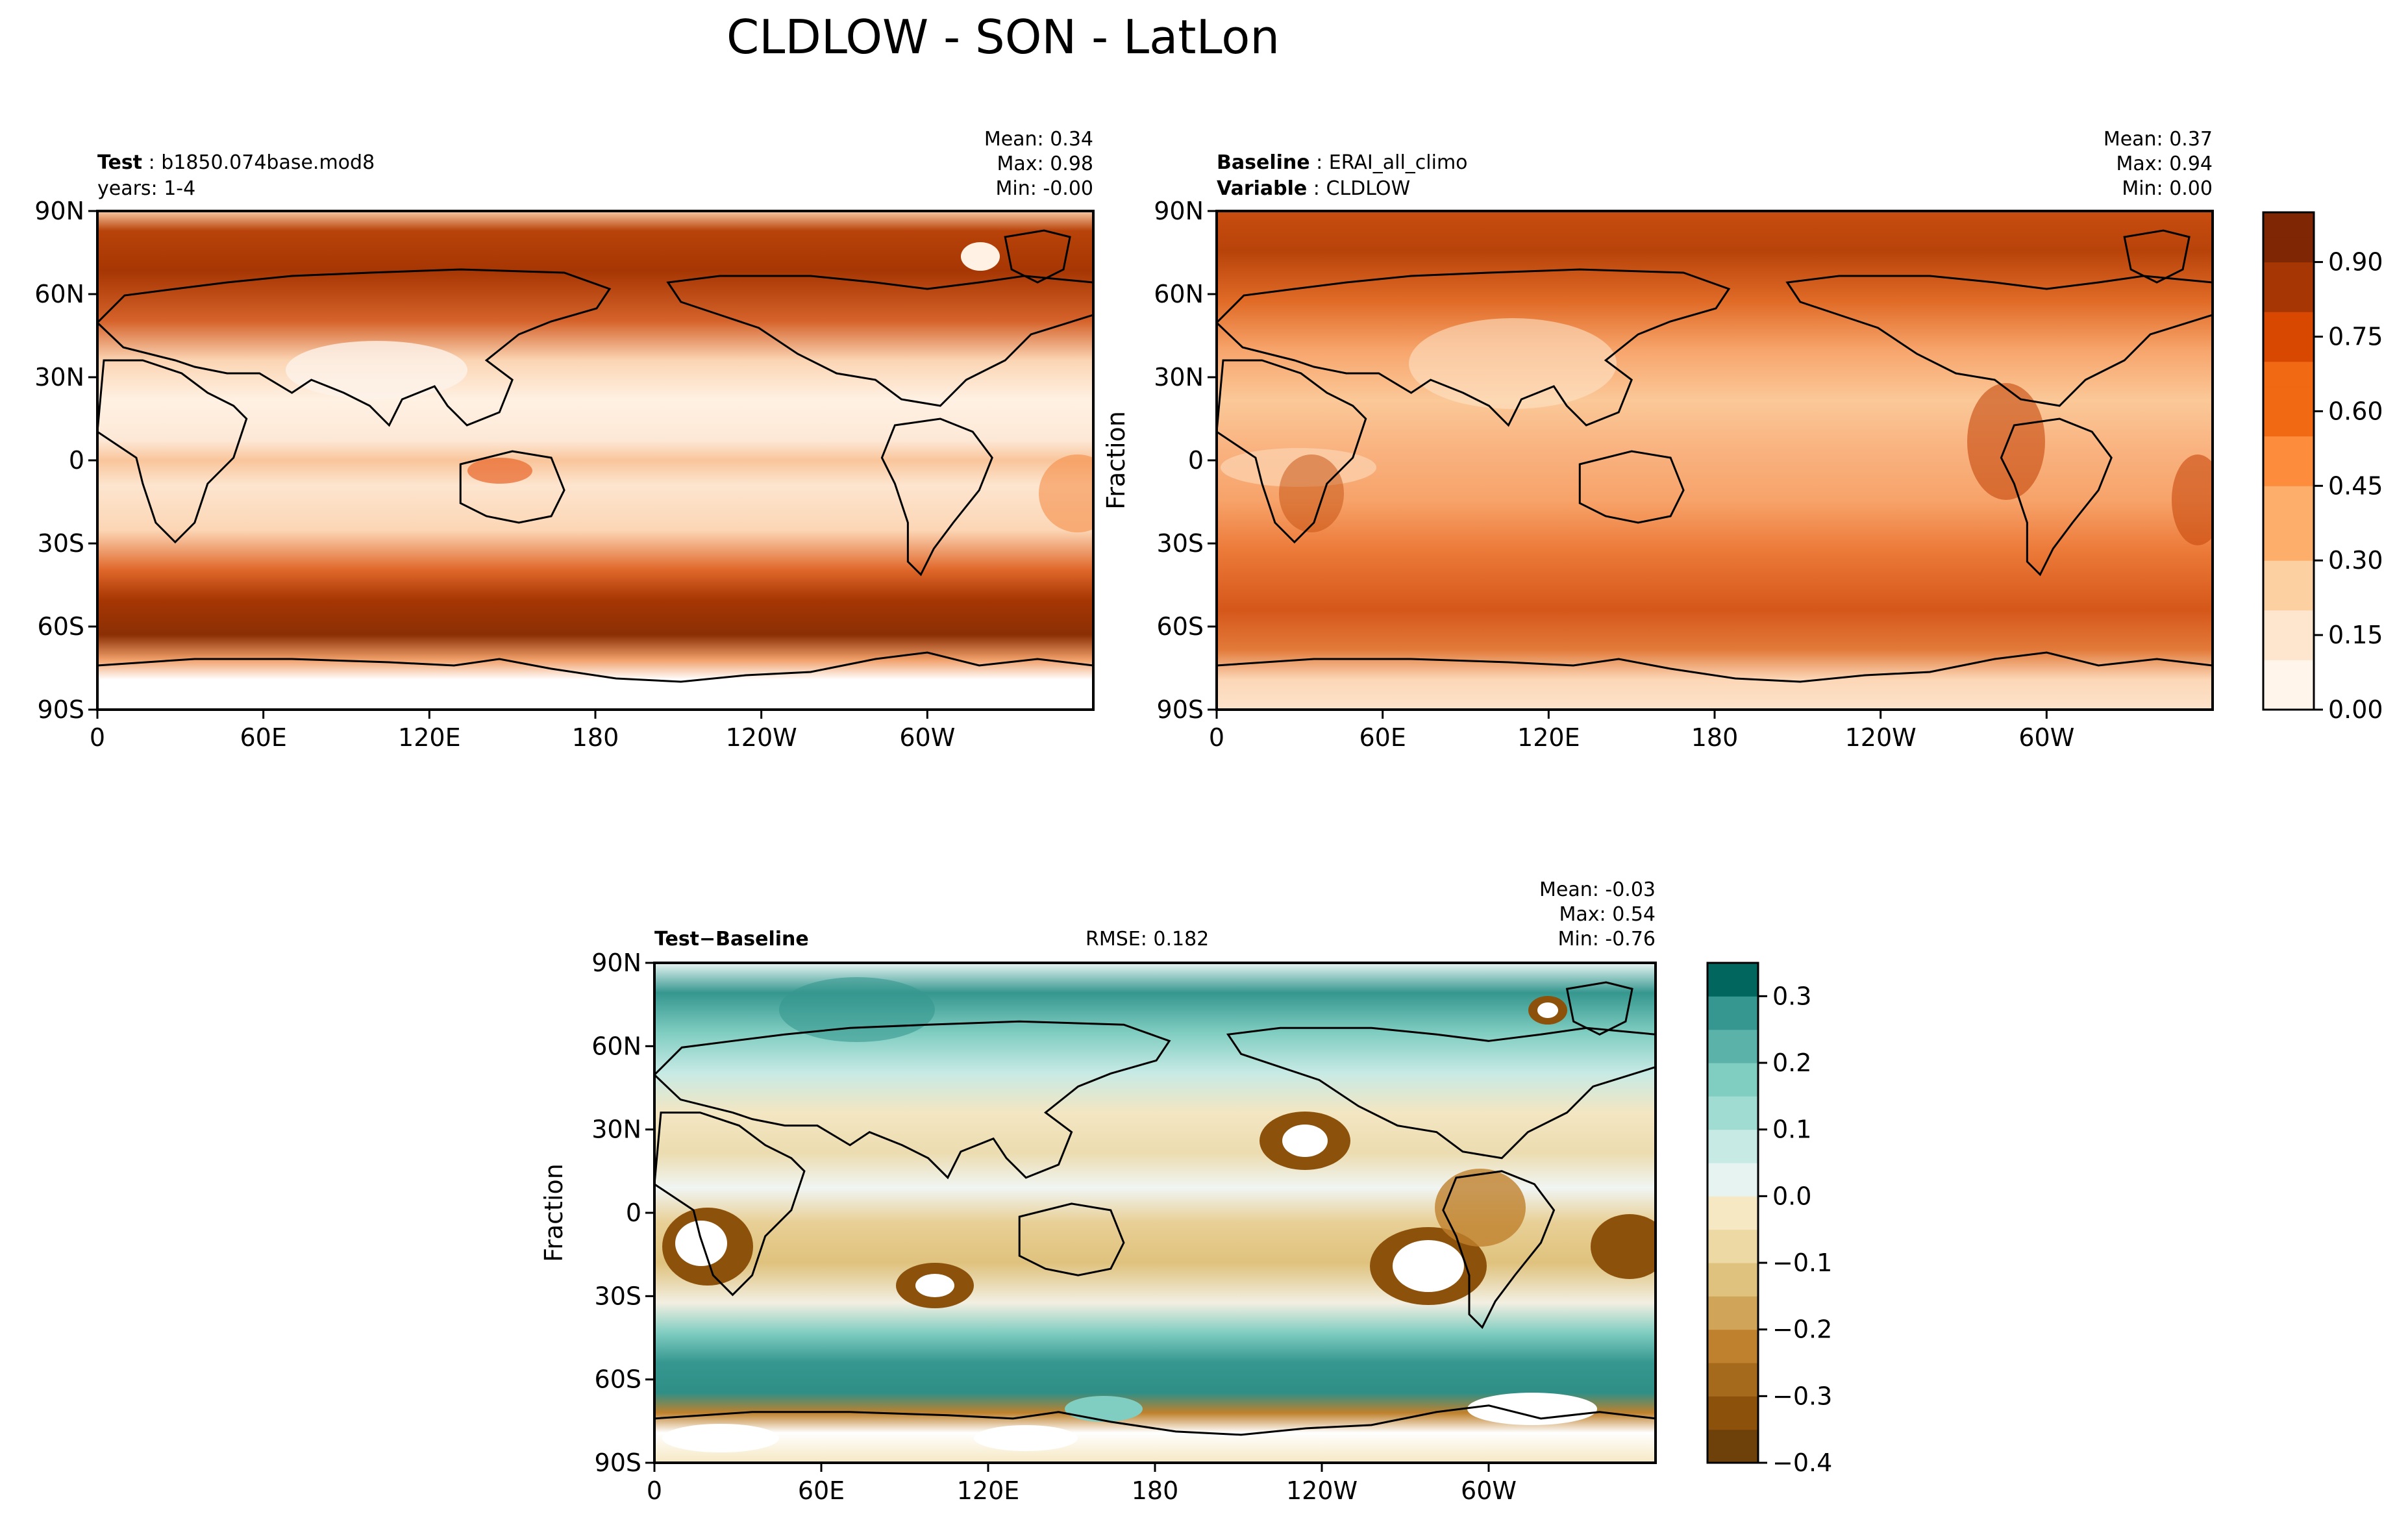  What do you see at coordinates (76, 460) in the screenshot?
I see `test-ytick-label: 0` at bounding box center [76, 460].